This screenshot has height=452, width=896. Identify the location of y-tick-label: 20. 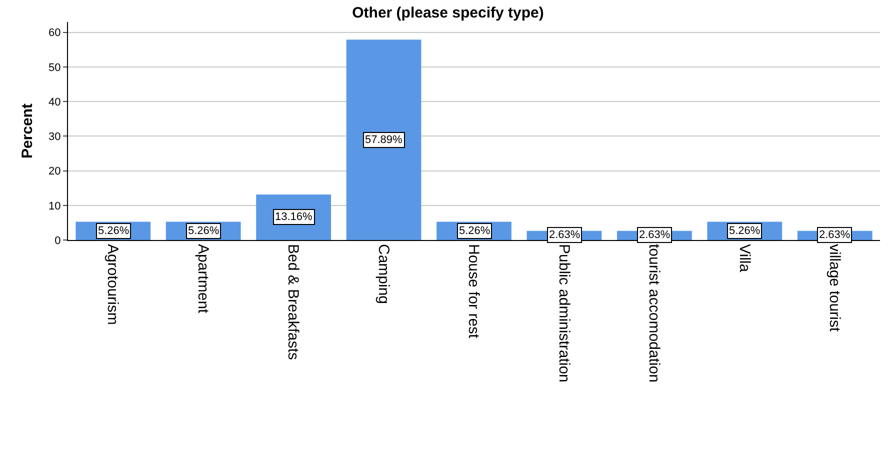
(54, 172).